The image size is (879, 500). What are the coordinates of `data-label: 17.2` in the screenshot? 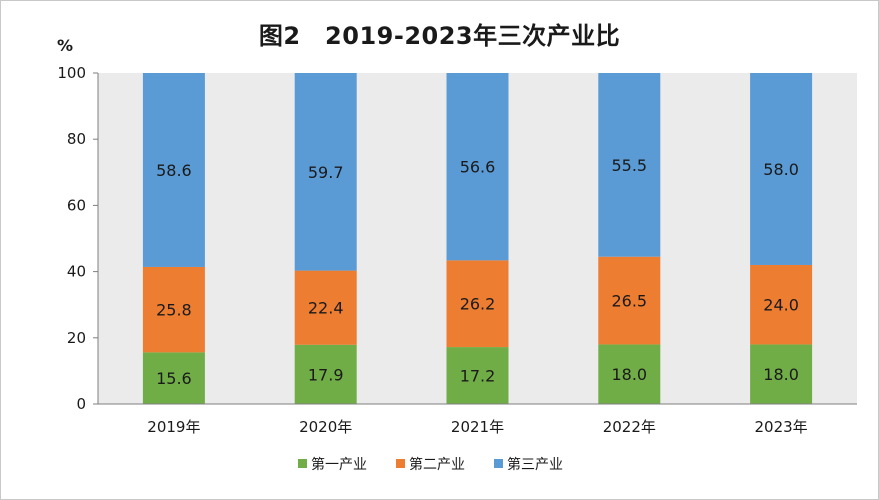 It's located at (478, 376).